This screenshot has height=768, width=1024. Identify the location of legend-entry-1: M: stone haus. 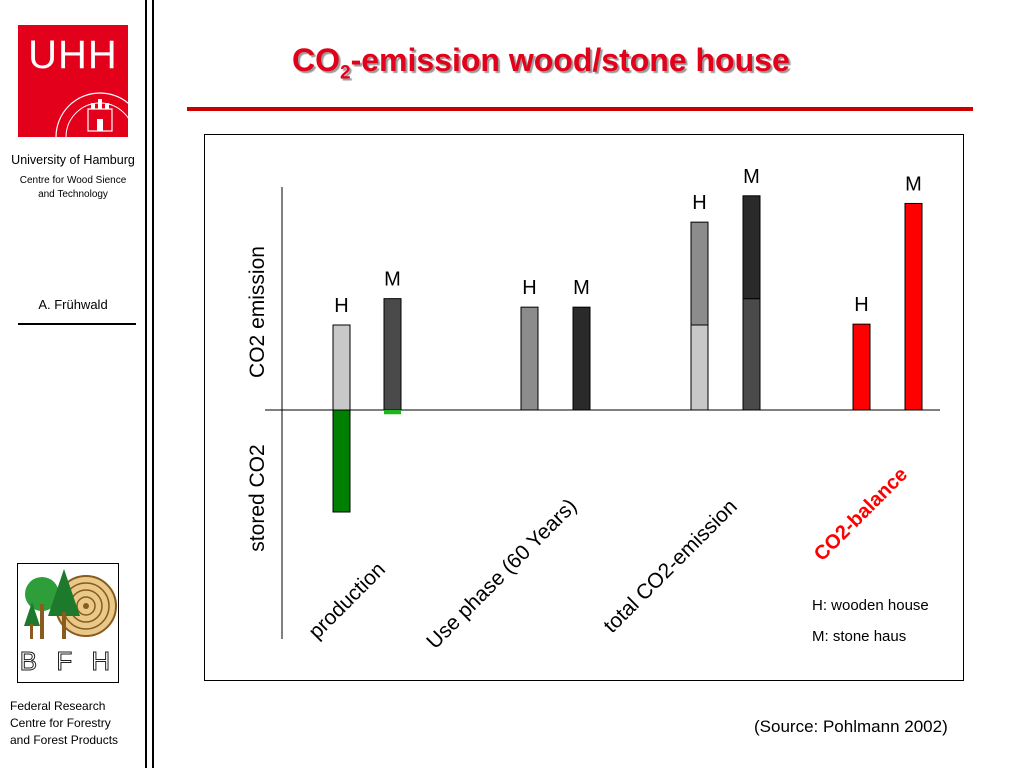
(859, 636).